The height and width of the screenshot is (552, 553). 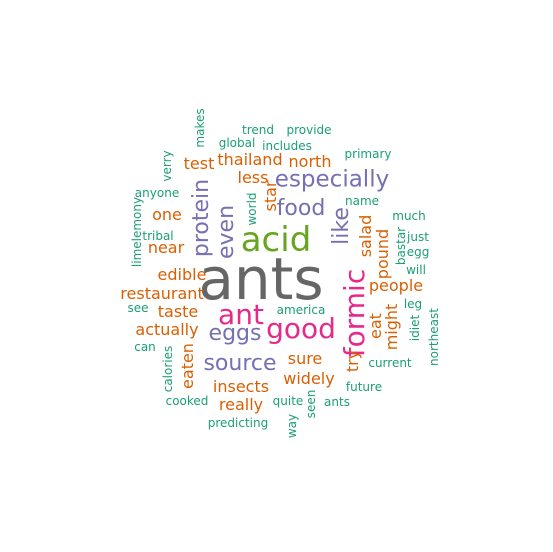 What do you see at coordinates (253, 177) in the screenshot?
I see `word-less: less` at bounding box center [253, 177].